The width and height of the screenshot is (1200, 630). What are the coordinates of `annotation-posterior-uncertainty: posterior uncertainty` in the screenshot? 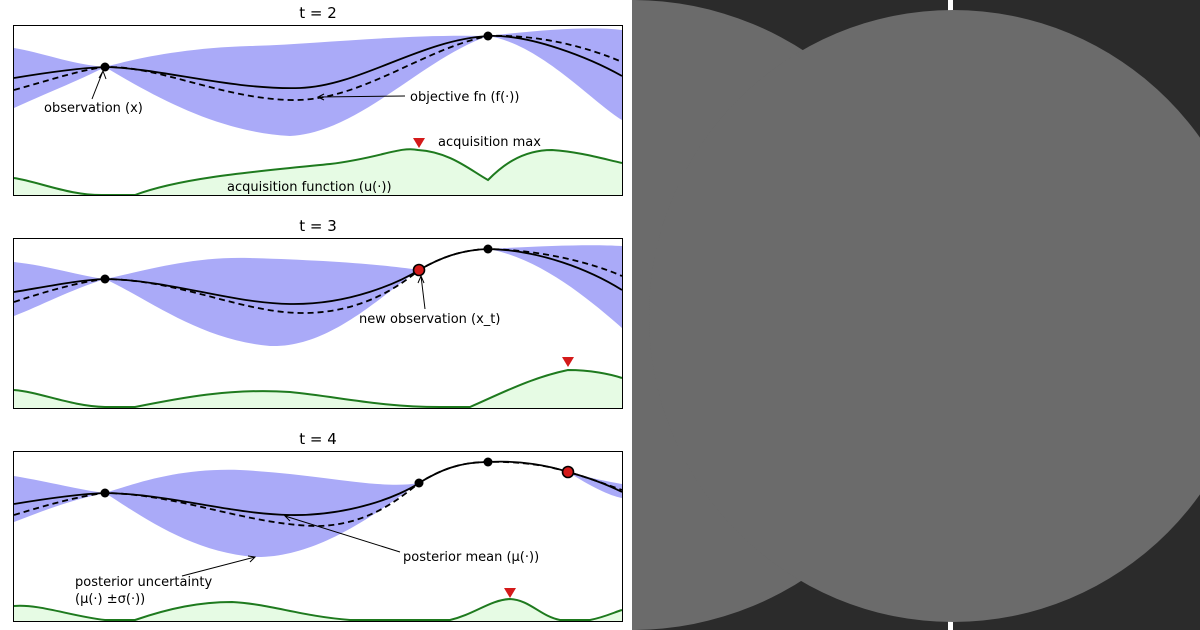 It's located at (143, 582).